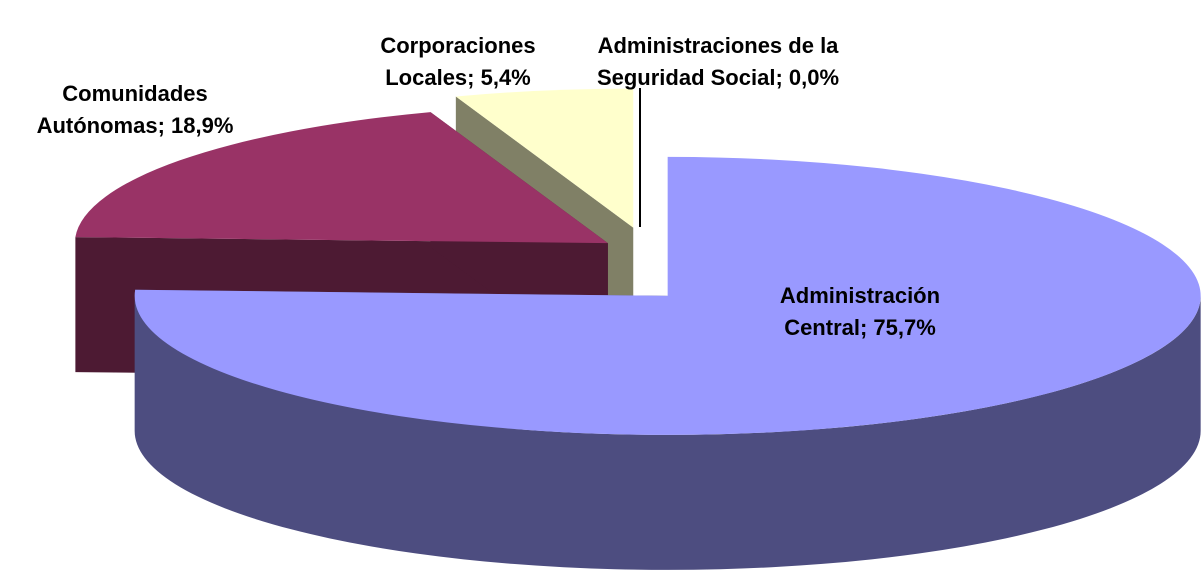  I want to click on data-label: Comunidades Autónomas; 18,9%, so click(135, 109).